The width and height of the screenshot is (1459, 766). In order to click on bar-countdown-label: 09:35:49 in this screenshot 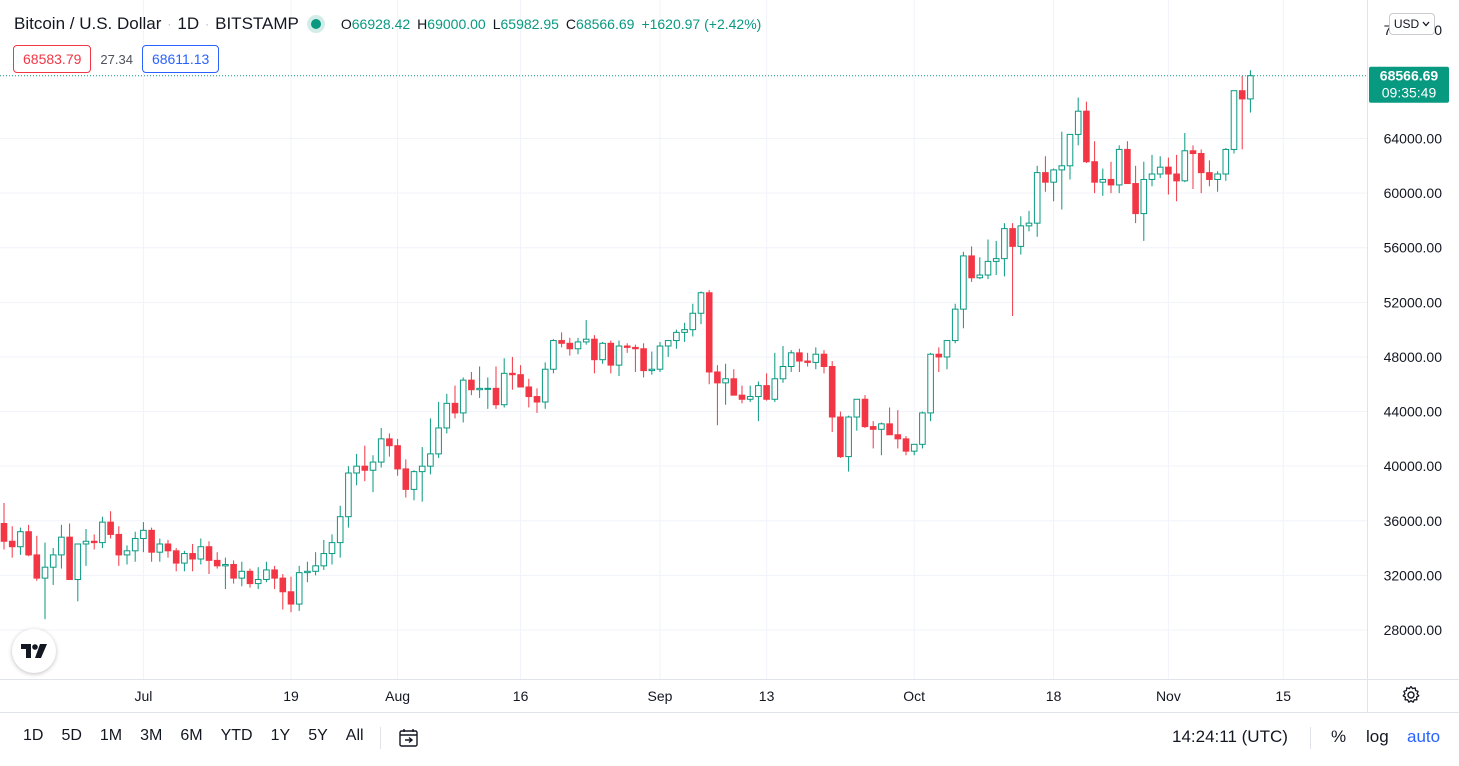, I will do `click(1409, 93)`.